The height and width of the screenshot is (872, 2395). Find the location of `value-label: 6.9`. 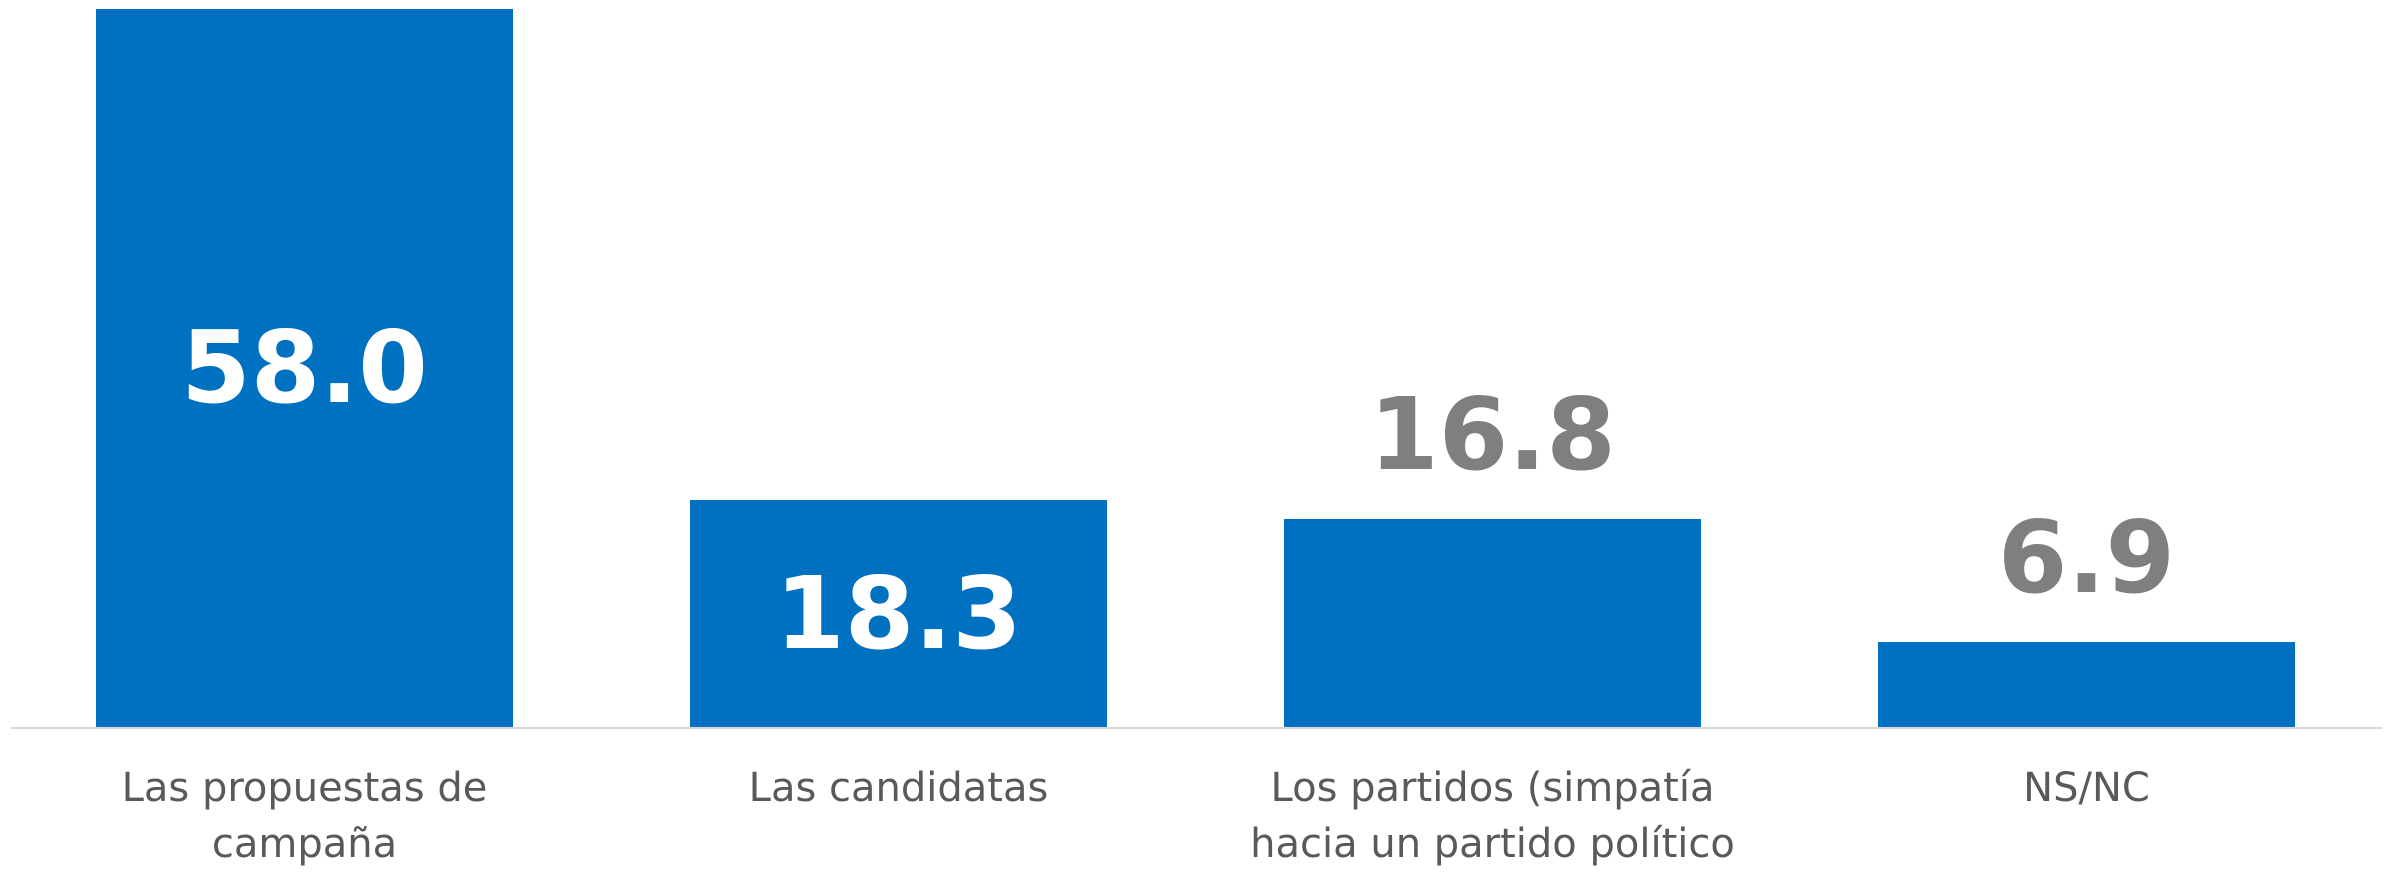

value-label: 6.9 is located at coordinates (2086, 557).